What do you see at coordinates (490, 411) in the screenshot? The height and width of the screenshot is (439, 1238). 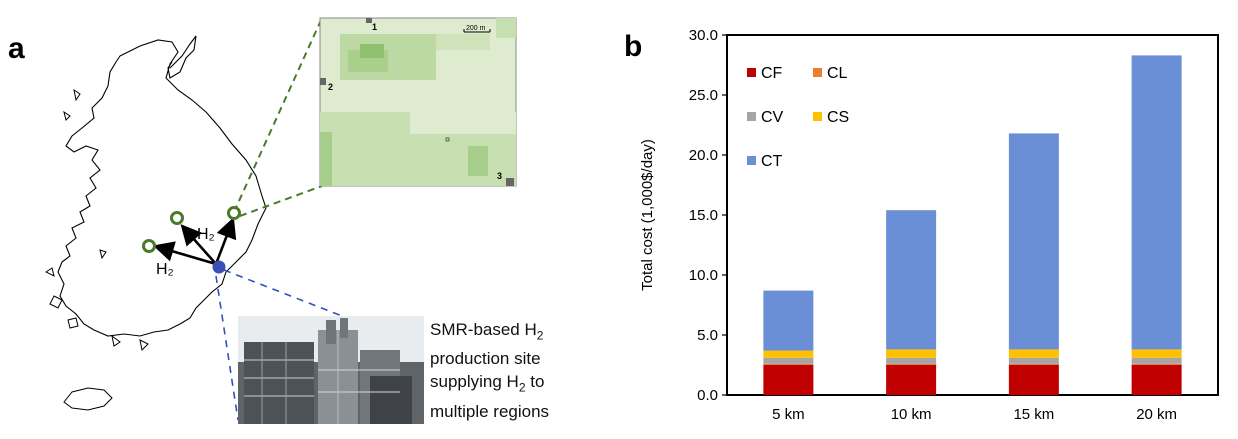 I see `caption-line: multiple regions` at bounding box center [490, 411].